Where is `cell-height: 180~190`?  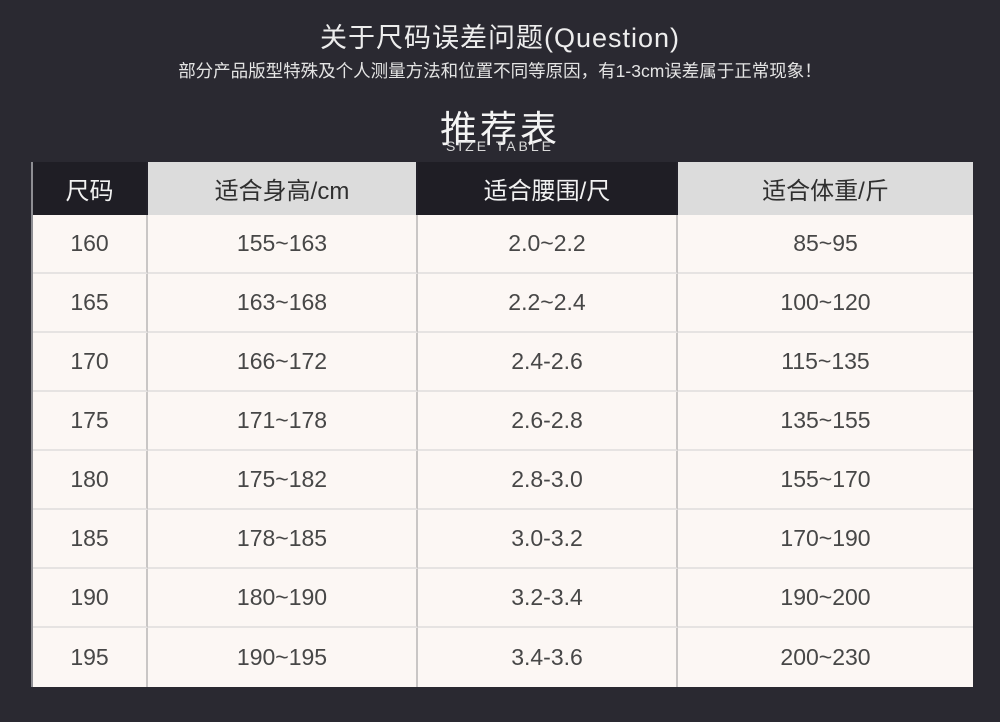
cell-height: 180~190 is located at coordinates (283, 598).